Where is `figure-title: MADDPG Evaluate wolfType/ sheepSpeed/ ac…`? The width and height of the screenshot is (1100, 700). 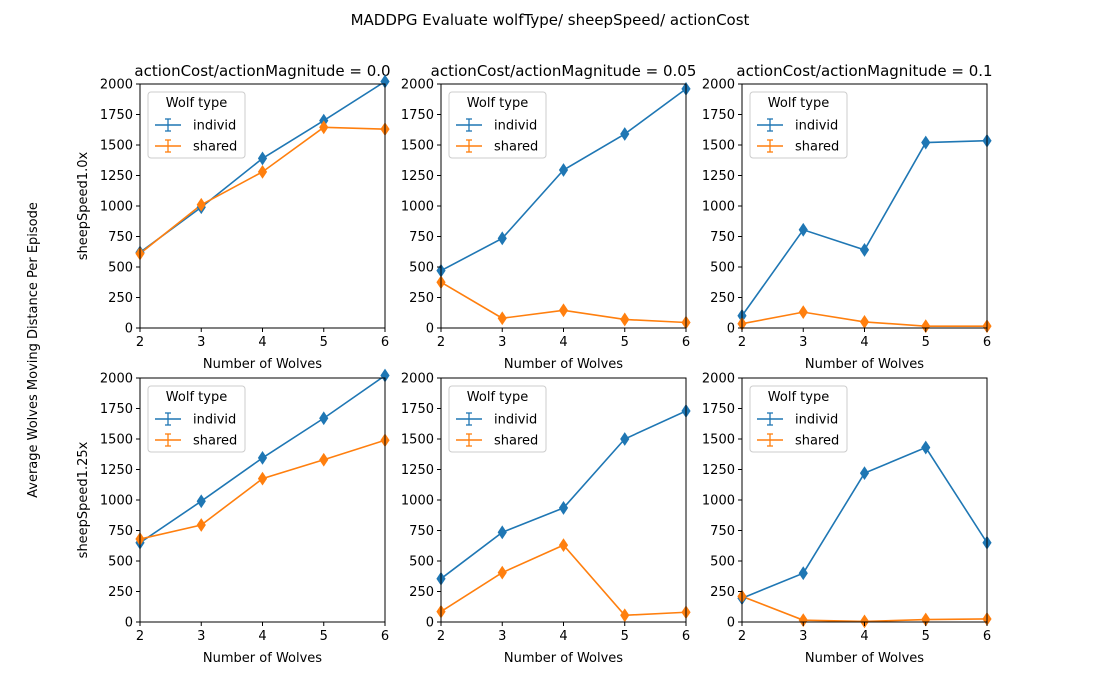
figure-title: MADDPG Evaluate wolfType/ sheepSpeed/ ac… is located at coordinates (550, 20).